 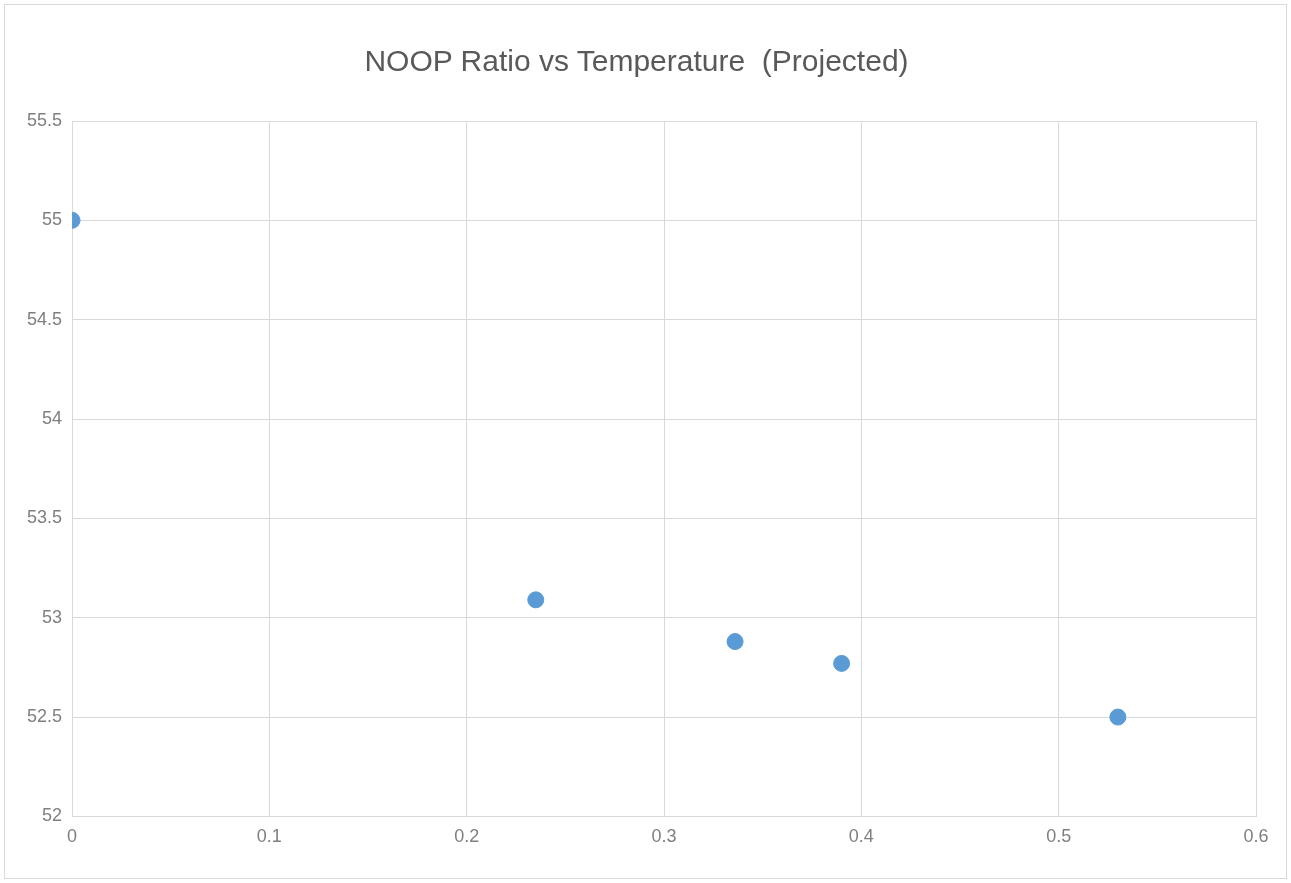 I want to click on y-tick-label: 53, so click(x=52, y=616).